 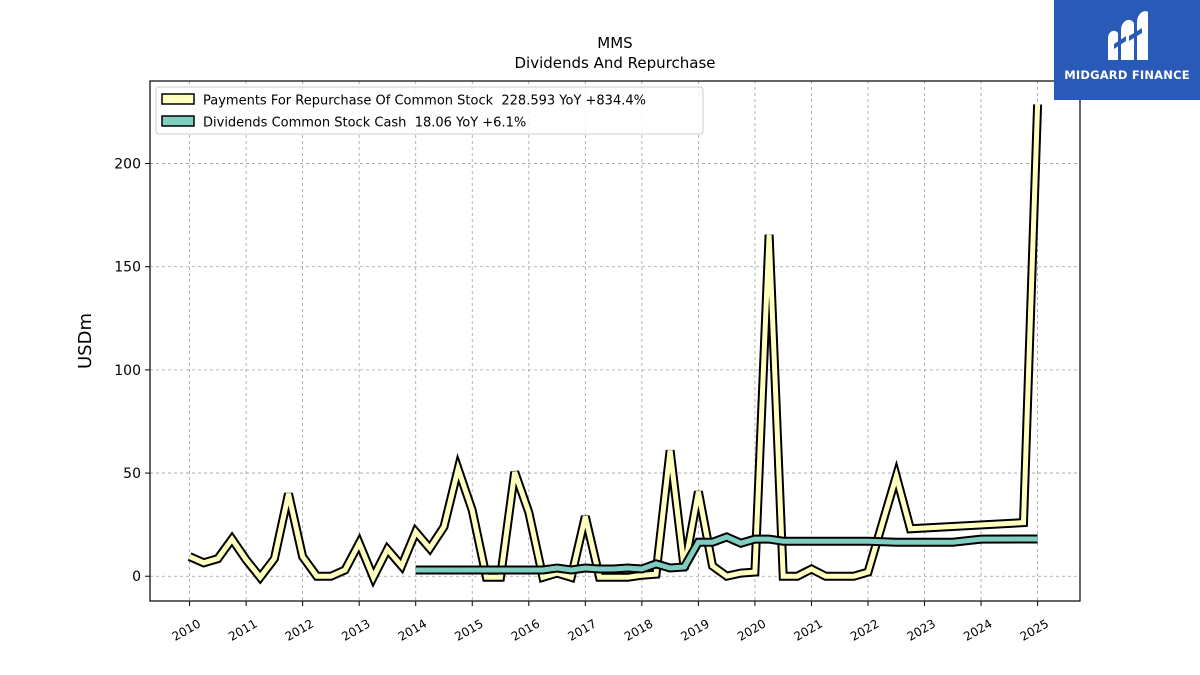 I want to click on chart-title: MMS, so click(x=614, y=43).